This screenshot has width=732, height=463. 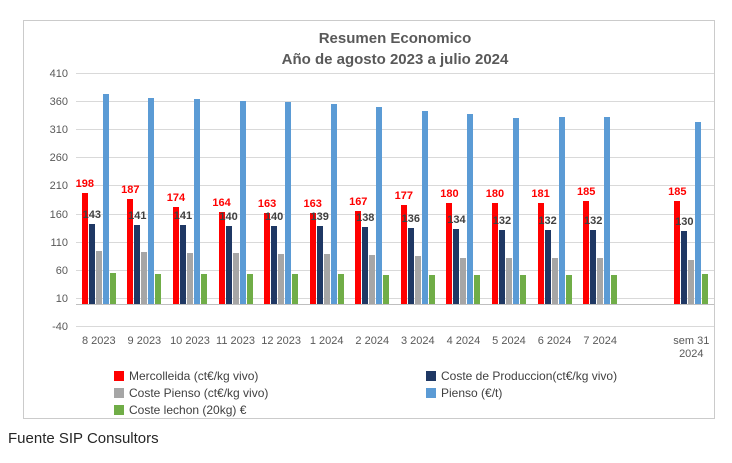 What do you see at coordinates (58, 102) in the screenshot?
I see `y-axis-label: 360` at bounding box center [58, 102].